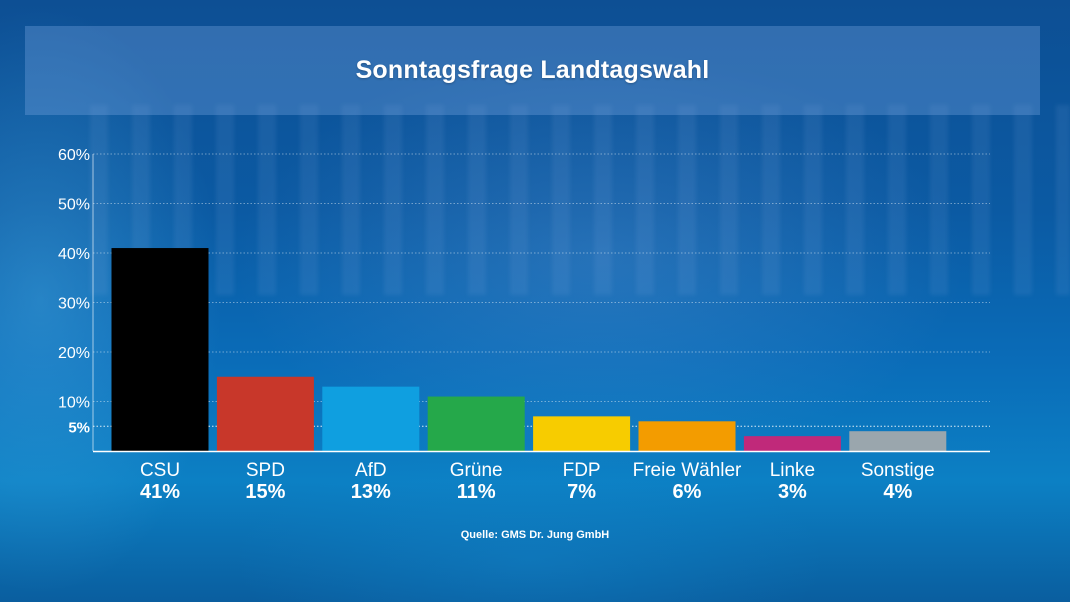 The height and width of the screenshot is (602, 1070). Describe the element at coordinates (265, 470) in the screenshot. I see `category-label: SPD` at that location.